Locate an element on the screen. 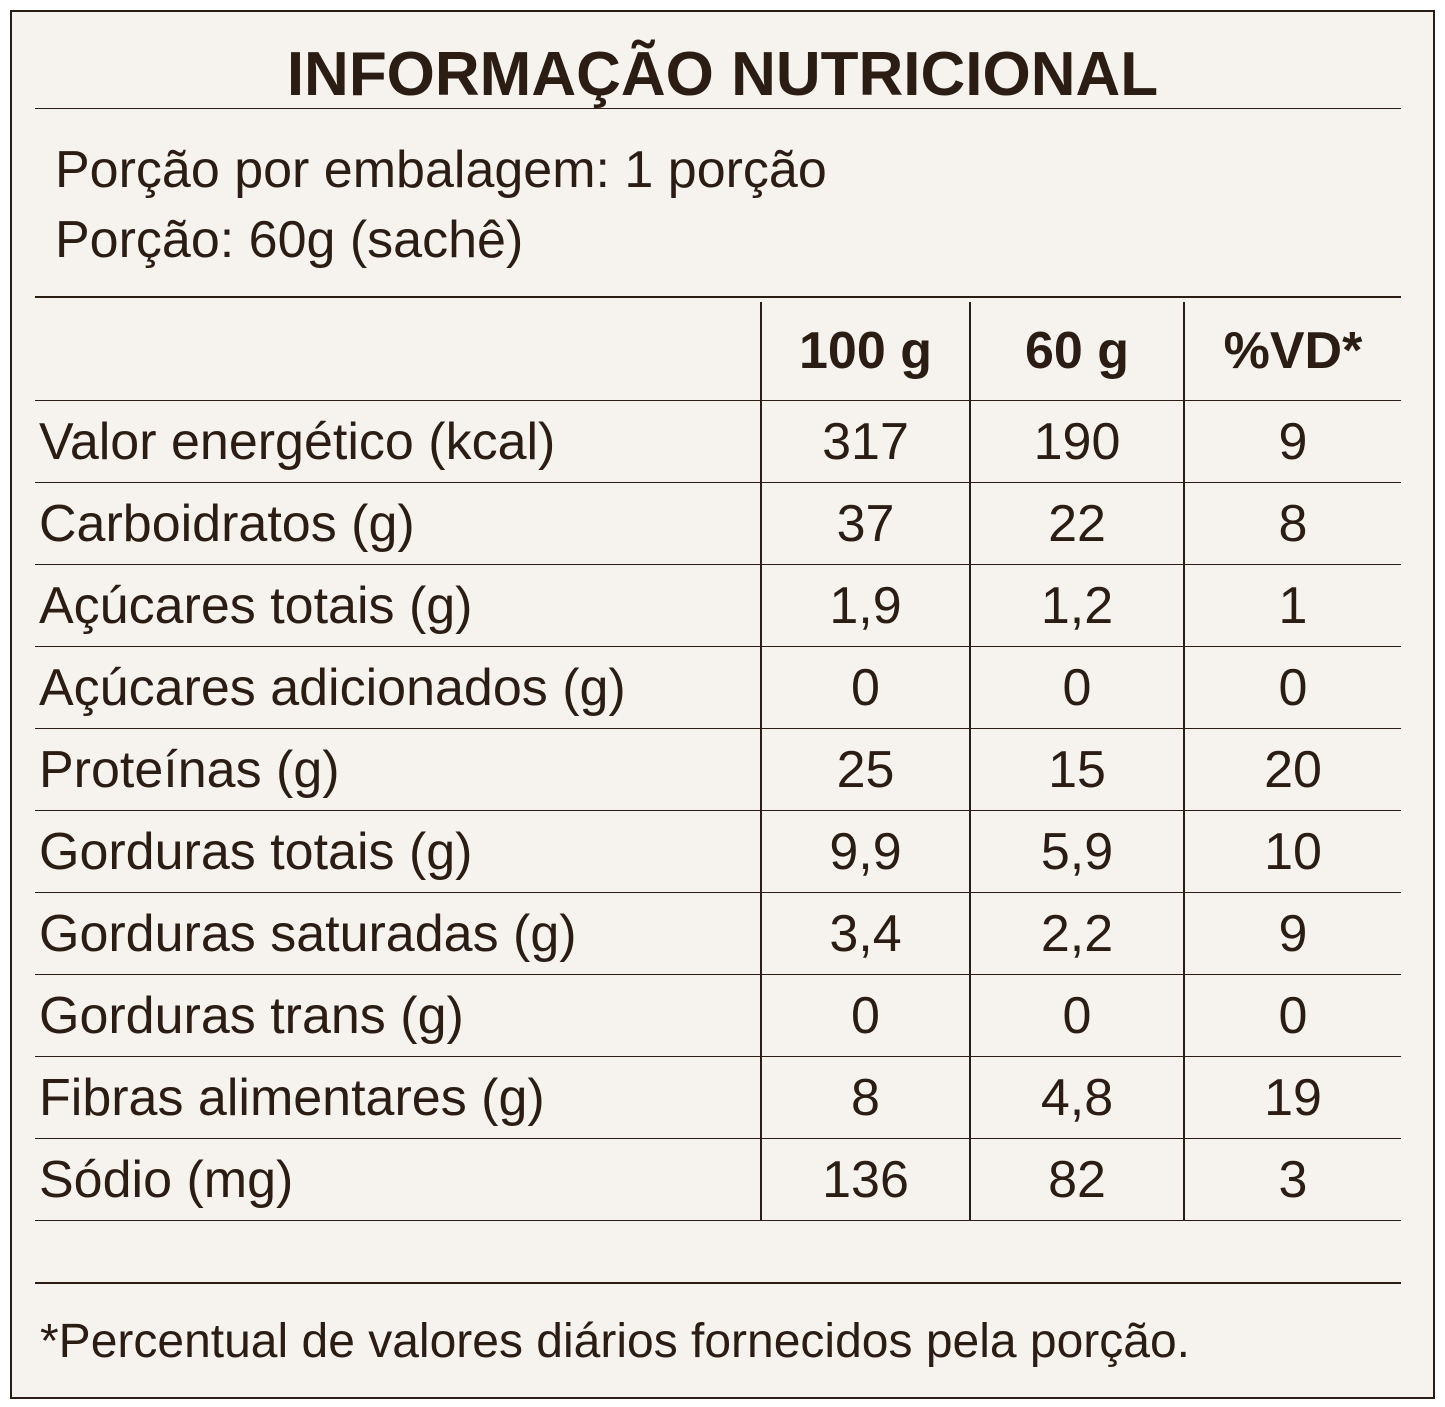 This screenshot has height=1407, width=1445. value-per-100g: 8 is located at coordinates (865, 1097).